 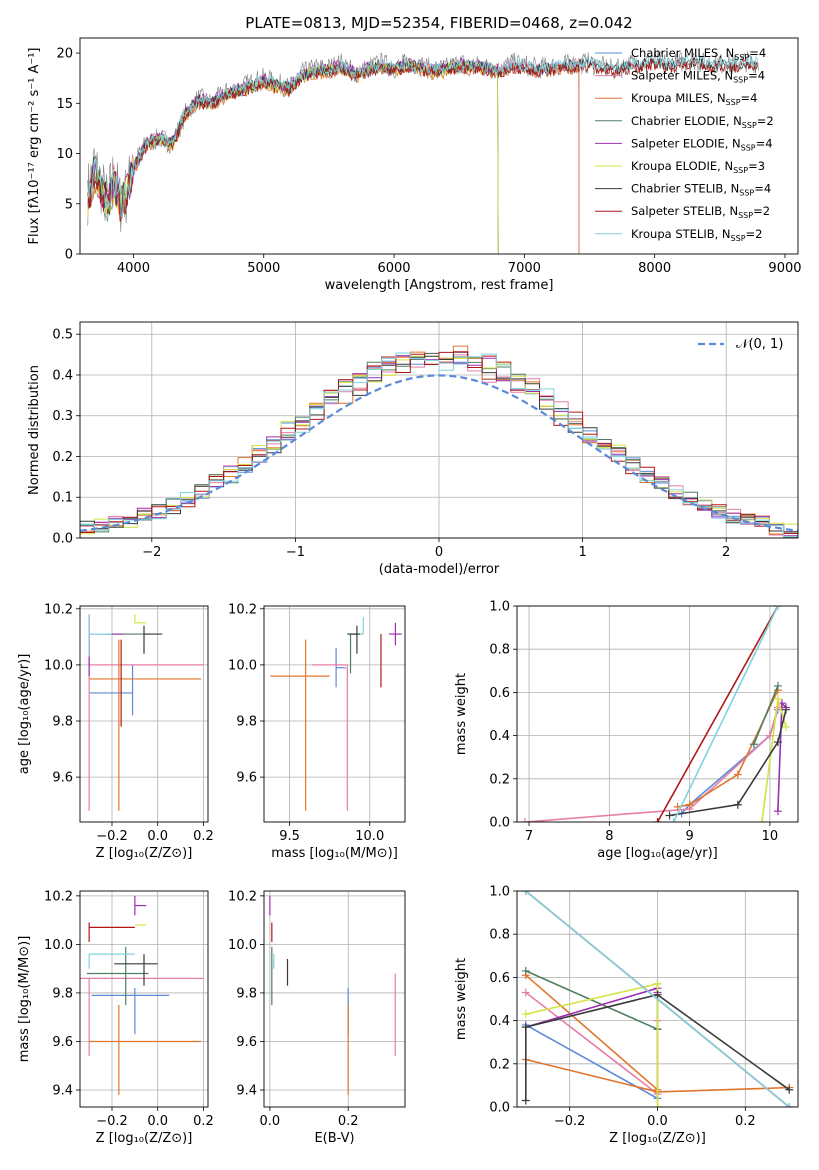 What do you see at coordinates (64, 54) in the screenshot?
I see `spectrum-ytick-label: 20` at bounding box center [64, 54].